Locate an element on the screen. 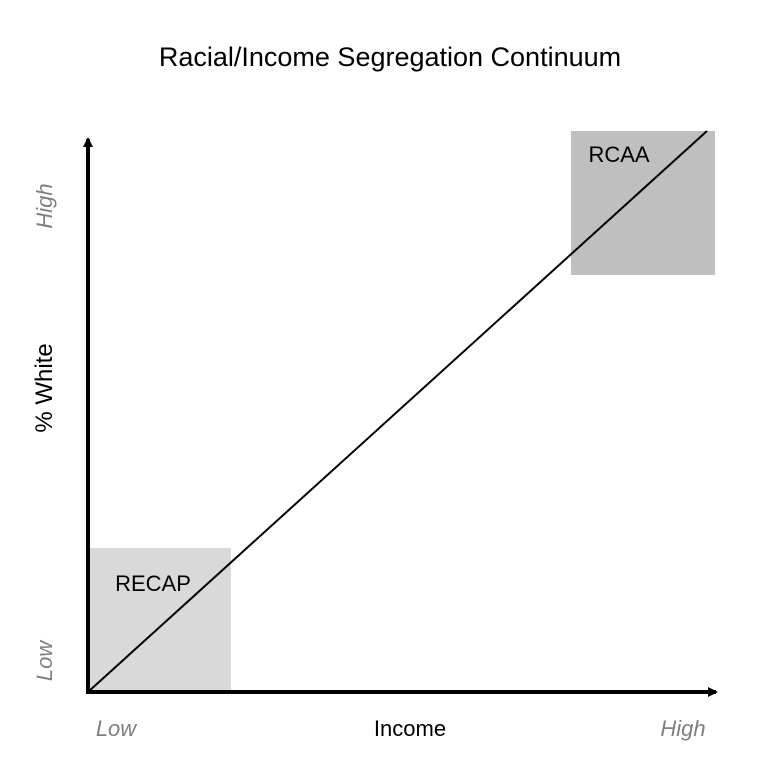  x-axis-label: Income is located at coordinates (410, 728).